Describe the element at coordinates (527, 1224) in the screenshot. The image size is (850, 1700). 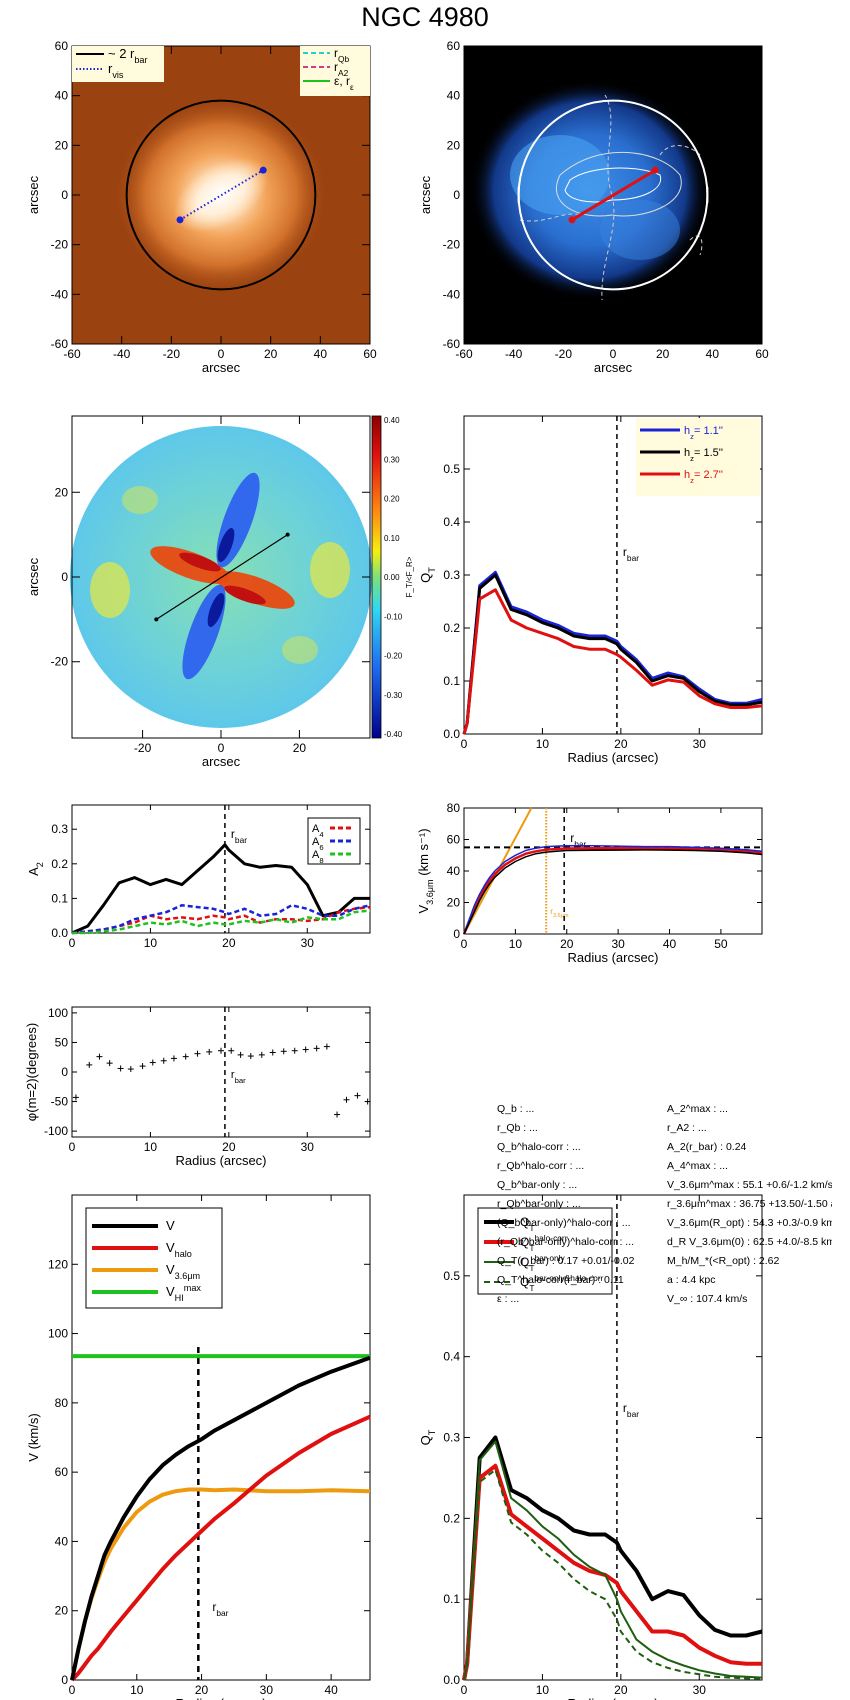
I see `p10-legend-label: QT` at that location.